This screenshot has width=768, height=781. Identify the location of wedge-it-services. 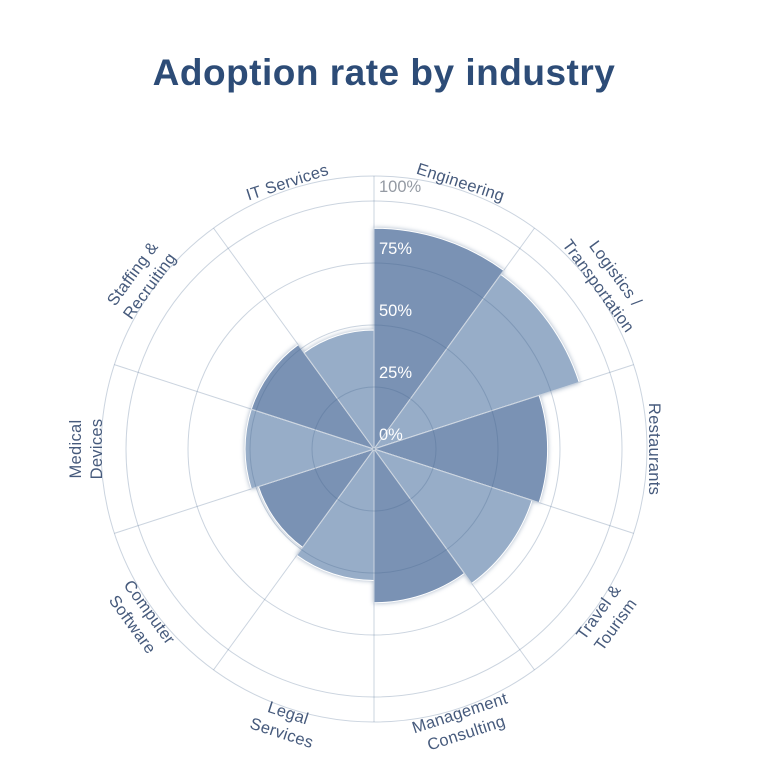
(339, 390).